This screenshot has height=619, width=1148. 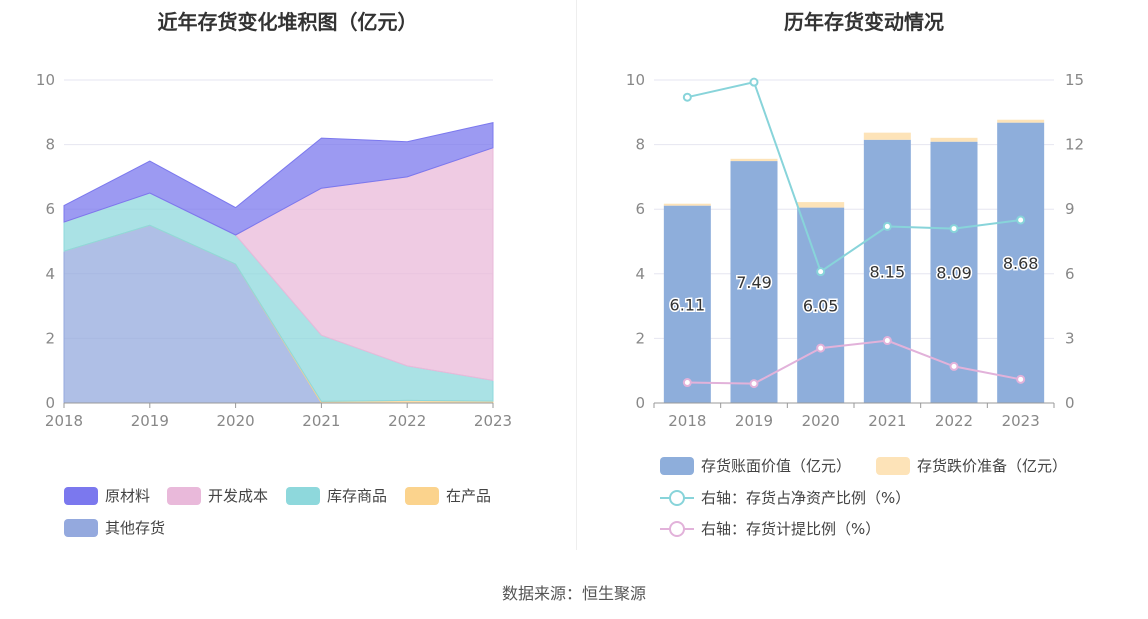 What do you see at coordinates (790, 529) in the screenshot?
I see `legend-label: 右轴：存货计提比例（%）` at bounding box center [790, 529].